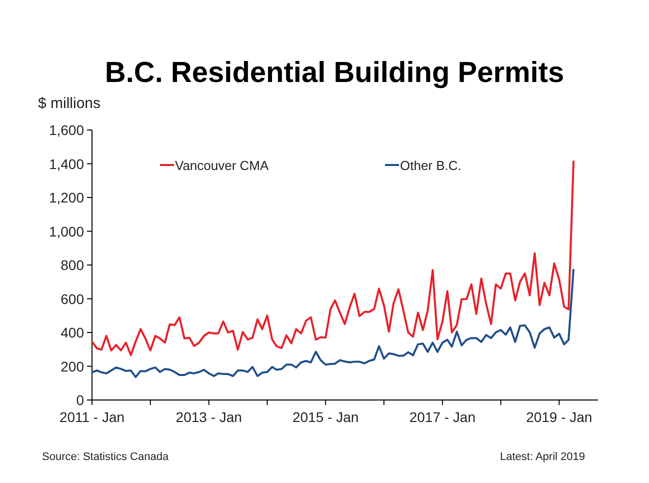  I want to click on y-tick-label: 1,400, so click(66, 164).